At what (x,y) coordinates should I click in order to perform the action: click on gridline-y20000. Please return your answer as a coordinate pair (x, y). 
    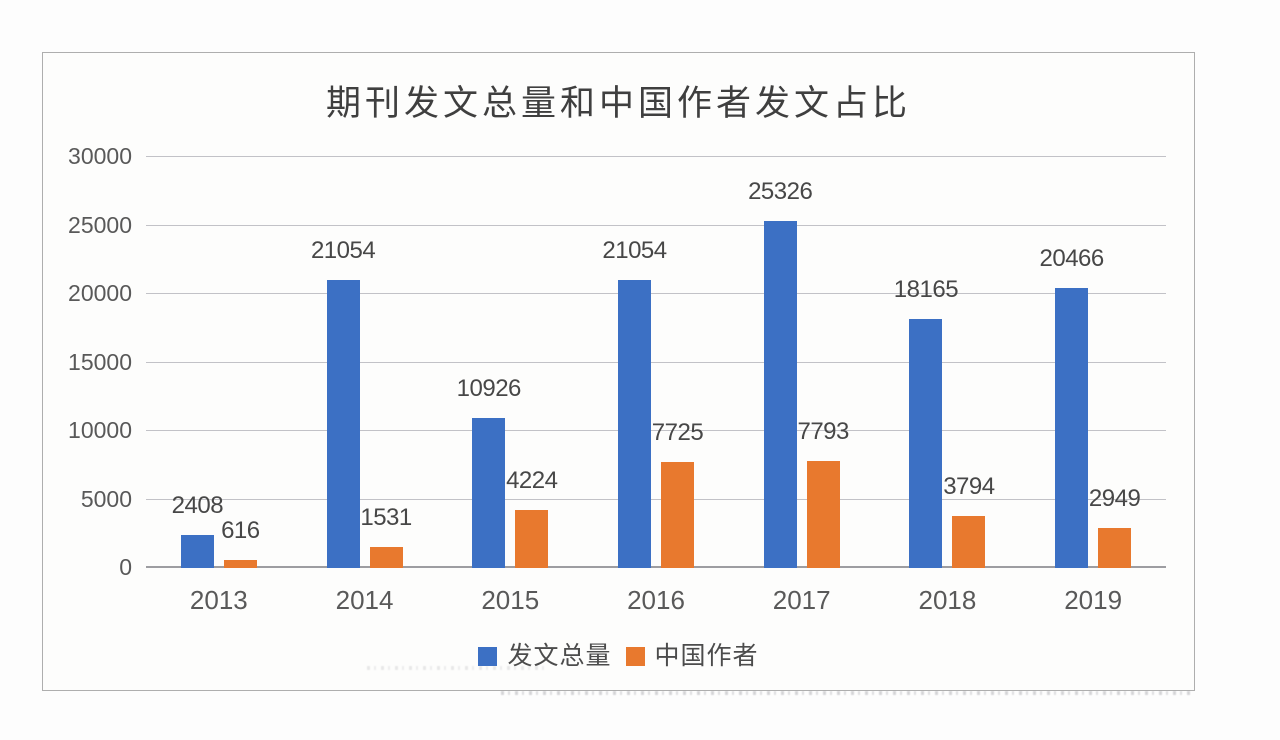
    Looking at the image, I should click on (656, 293).